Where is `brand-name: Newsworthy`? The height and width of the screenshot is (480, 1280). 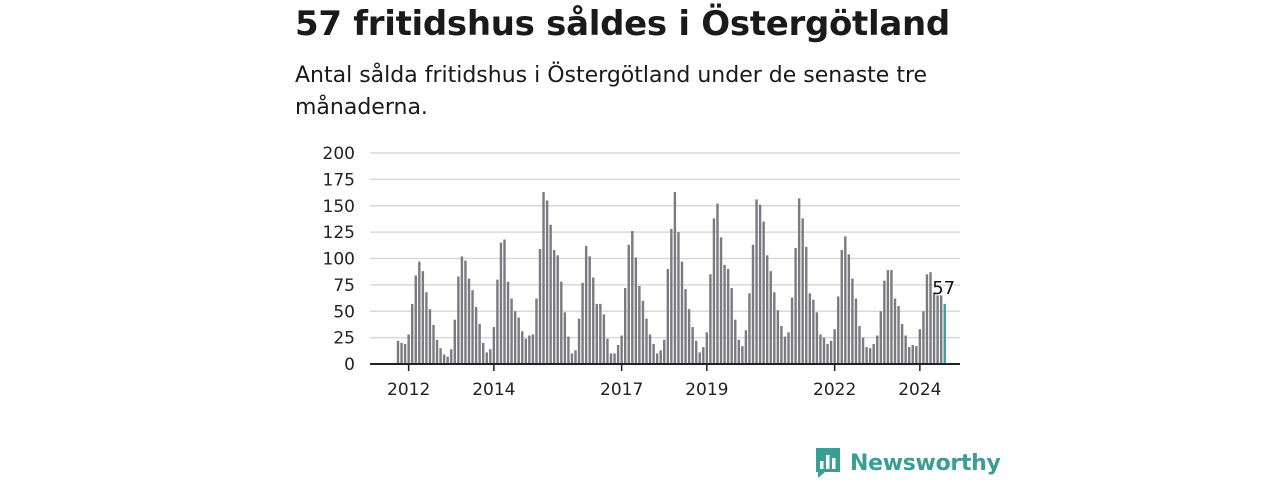
brand-name: Newsworthy is located at coordinates (925, 463).